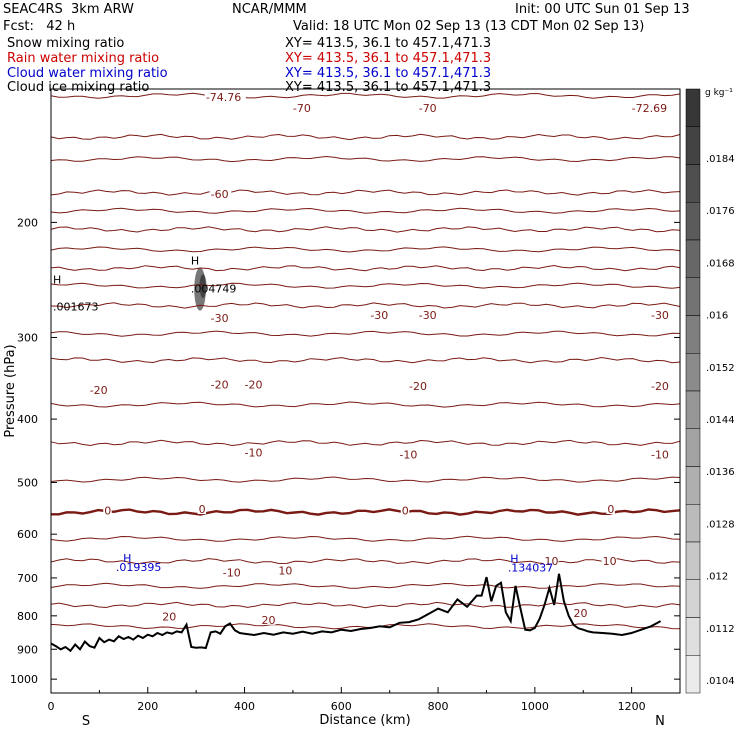 The image size is (740, 740). Describe the element at coordinates (720, 368) in the screenshot. I see `colorbar-label: .0152` at that location.